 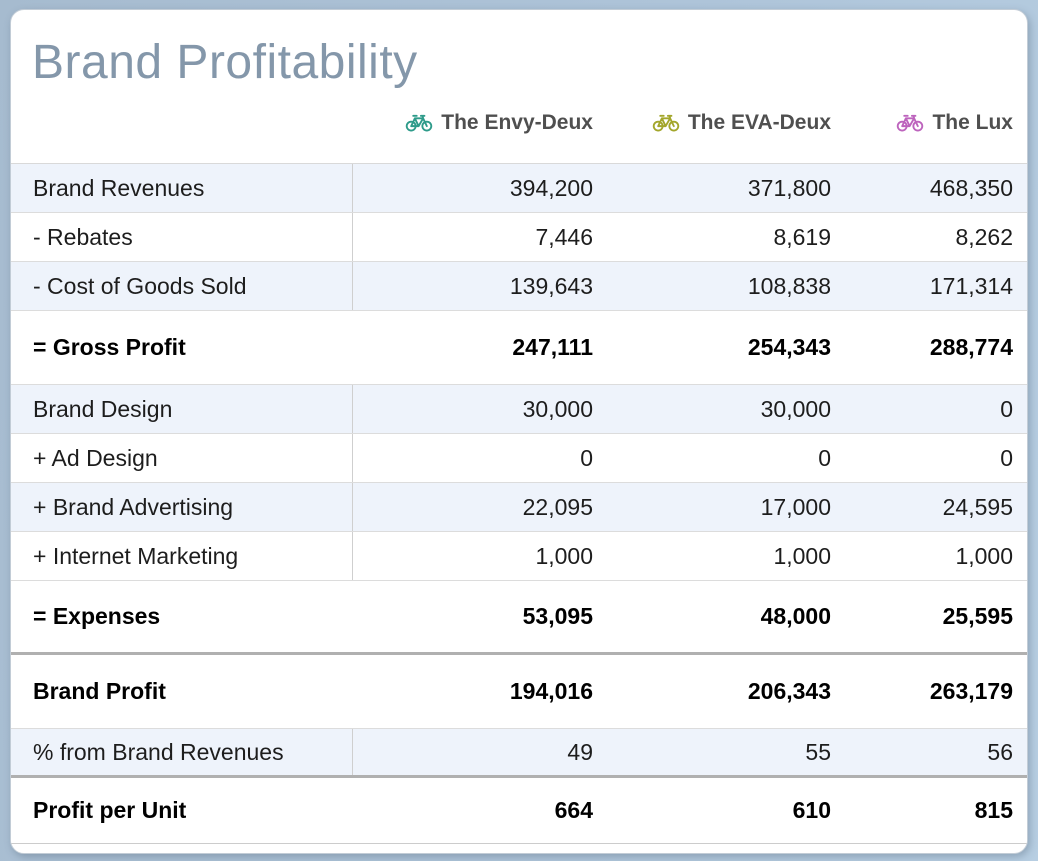 I want to click on row-label: = Expenses, so click(x=97, y=616).